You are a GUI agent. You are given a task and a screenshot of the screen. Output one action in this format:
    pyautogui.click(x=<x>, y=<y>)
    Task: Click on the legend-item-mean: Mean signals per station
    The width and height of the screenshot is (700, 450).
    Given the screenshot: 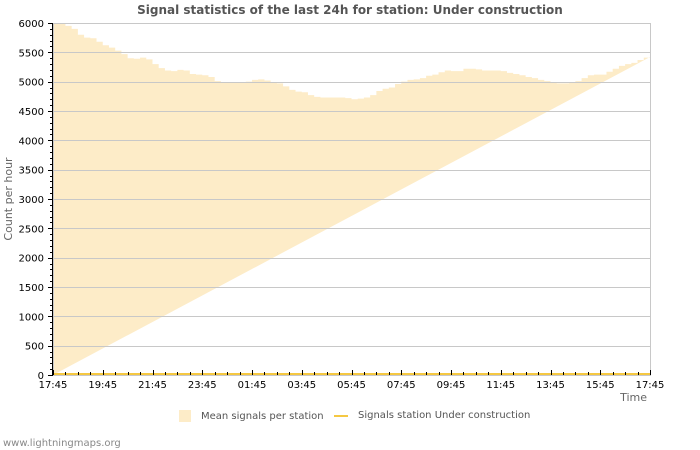 What is the action you would take?
    pyautogui.click(x=251, y=416)
    